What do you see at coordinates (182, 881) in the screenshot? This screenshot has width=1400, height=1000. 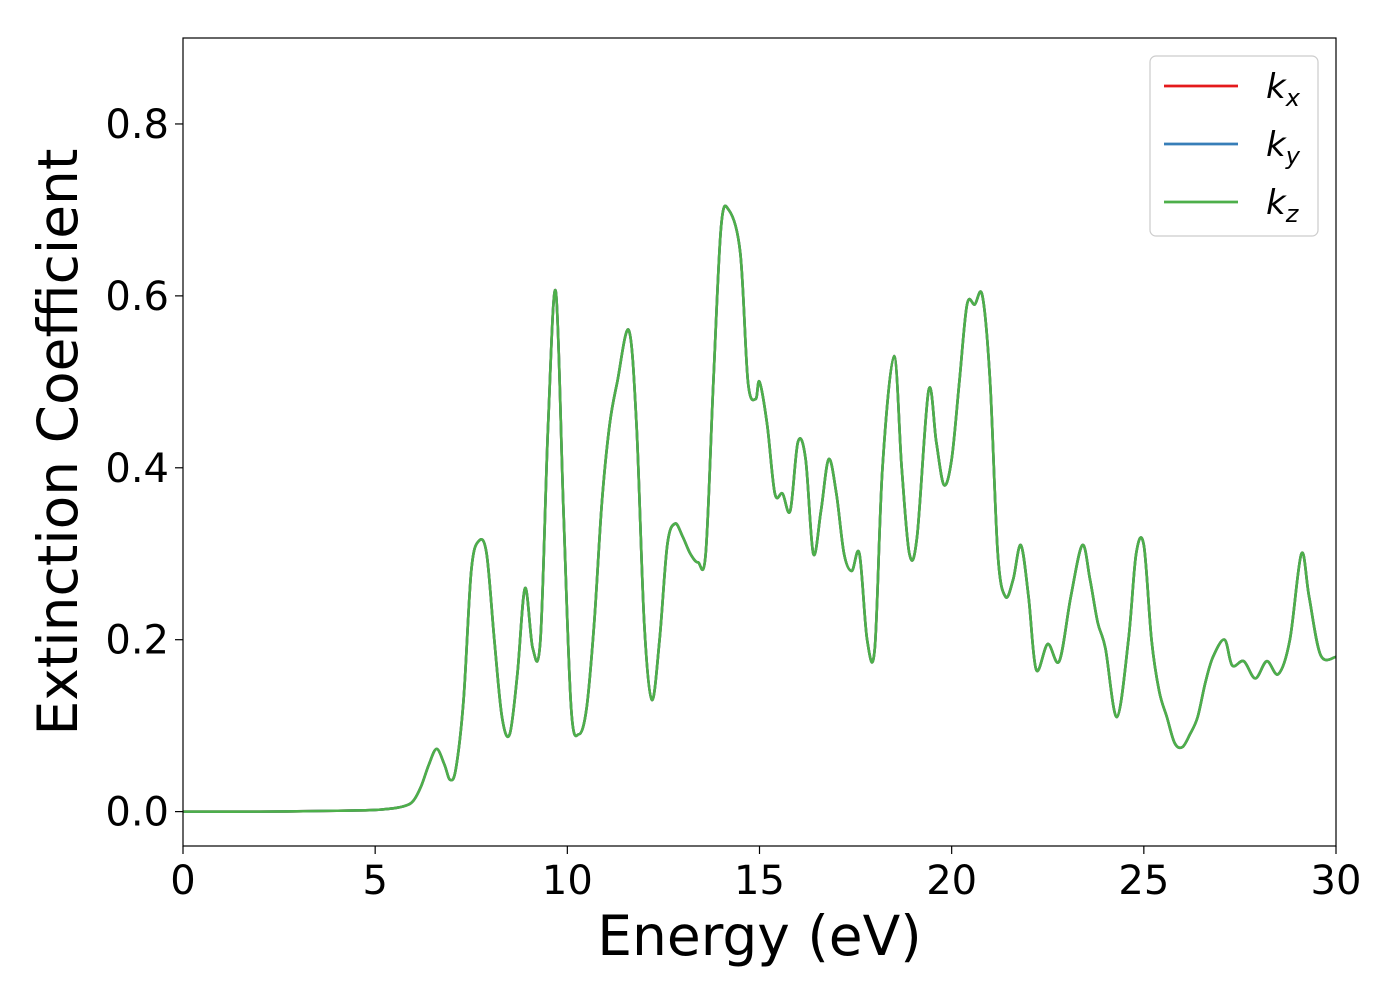 I see `x-tick-label: 0` at bounding box center [182, 881].